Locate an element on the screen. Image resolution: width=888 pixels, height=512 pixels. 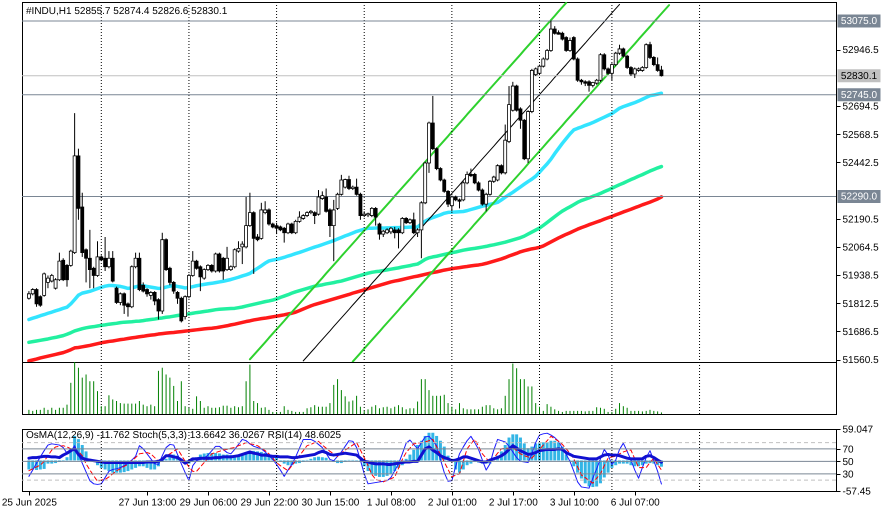
y2-tick-label: 30 is located at coordinates (848, 474).